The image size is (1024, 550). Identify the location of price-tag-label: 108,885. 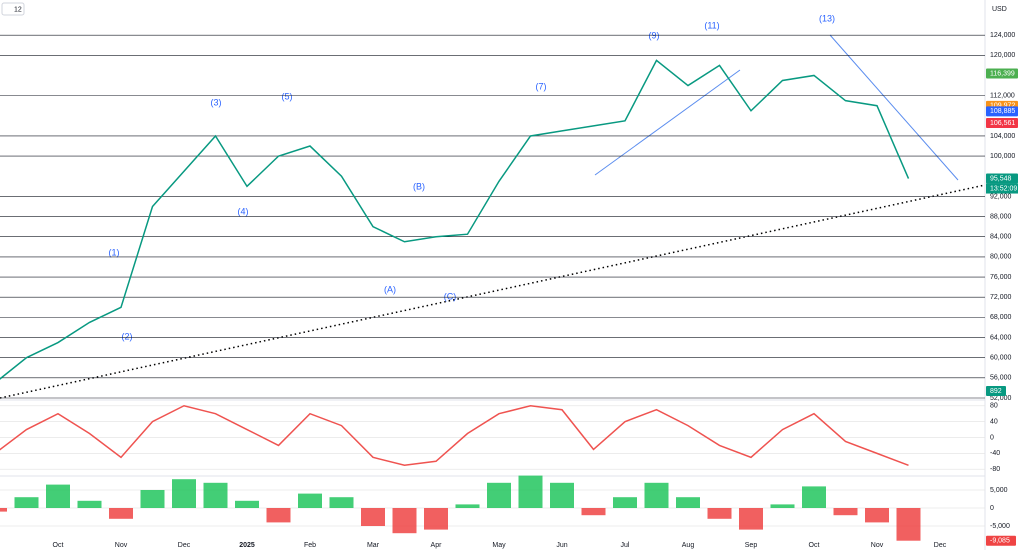
(1002, 111).